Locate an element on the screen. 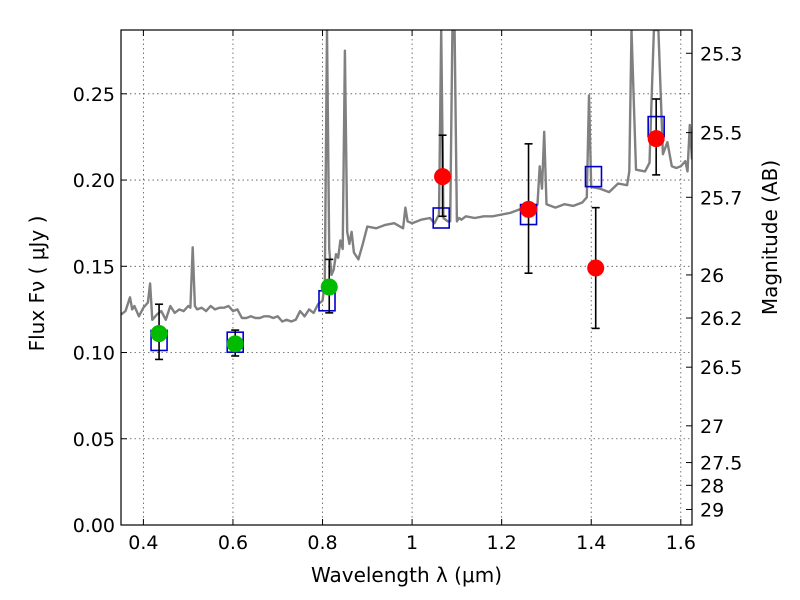  x-tick-label: 1 is located at coordinates (412, 543).